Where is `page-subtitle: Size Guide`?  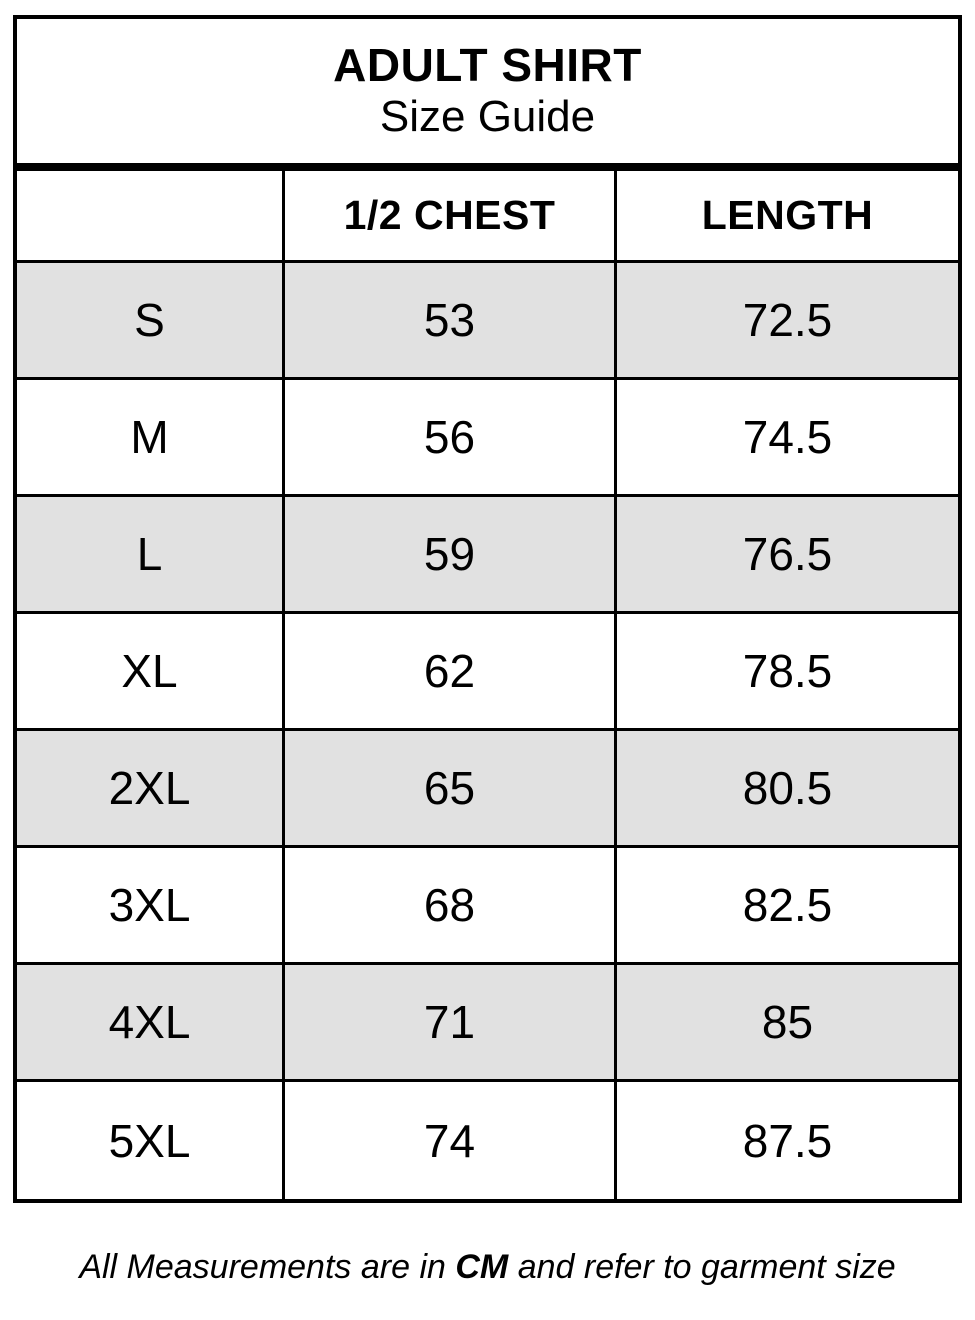
page-subtitle: Size Guide is located at coordinates (487, 117).